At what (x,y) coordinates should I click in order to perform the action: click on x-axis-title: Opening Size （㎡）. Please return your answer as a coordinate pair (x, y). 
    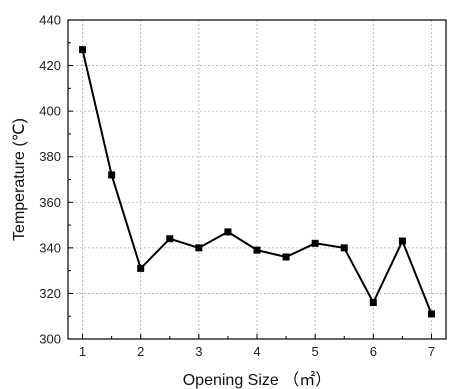
    Looking at the image, I should click on (257, 380).